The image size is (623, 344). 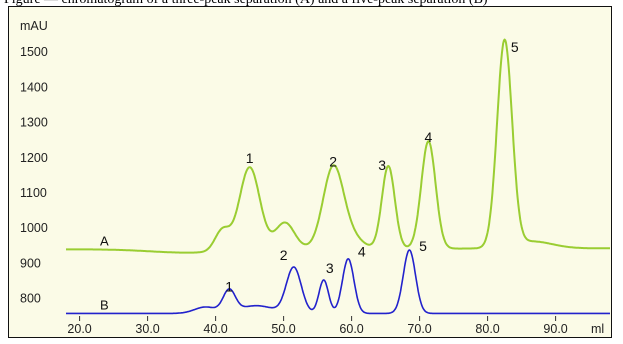 I want to click on x-tick-label: 30.0, so click(x=147, y=329).